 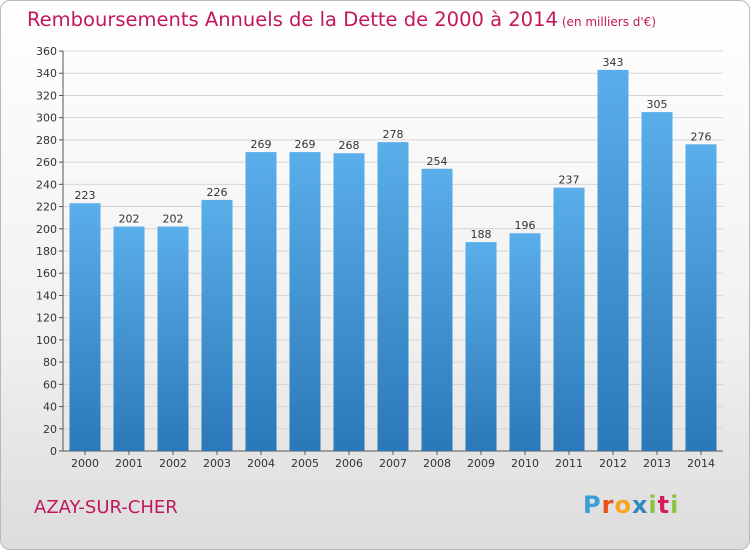 What do you see at coordinates (129, 463) in the screenshot?
I see `x-tick-label: 2001` at bounding box center [129, 463].